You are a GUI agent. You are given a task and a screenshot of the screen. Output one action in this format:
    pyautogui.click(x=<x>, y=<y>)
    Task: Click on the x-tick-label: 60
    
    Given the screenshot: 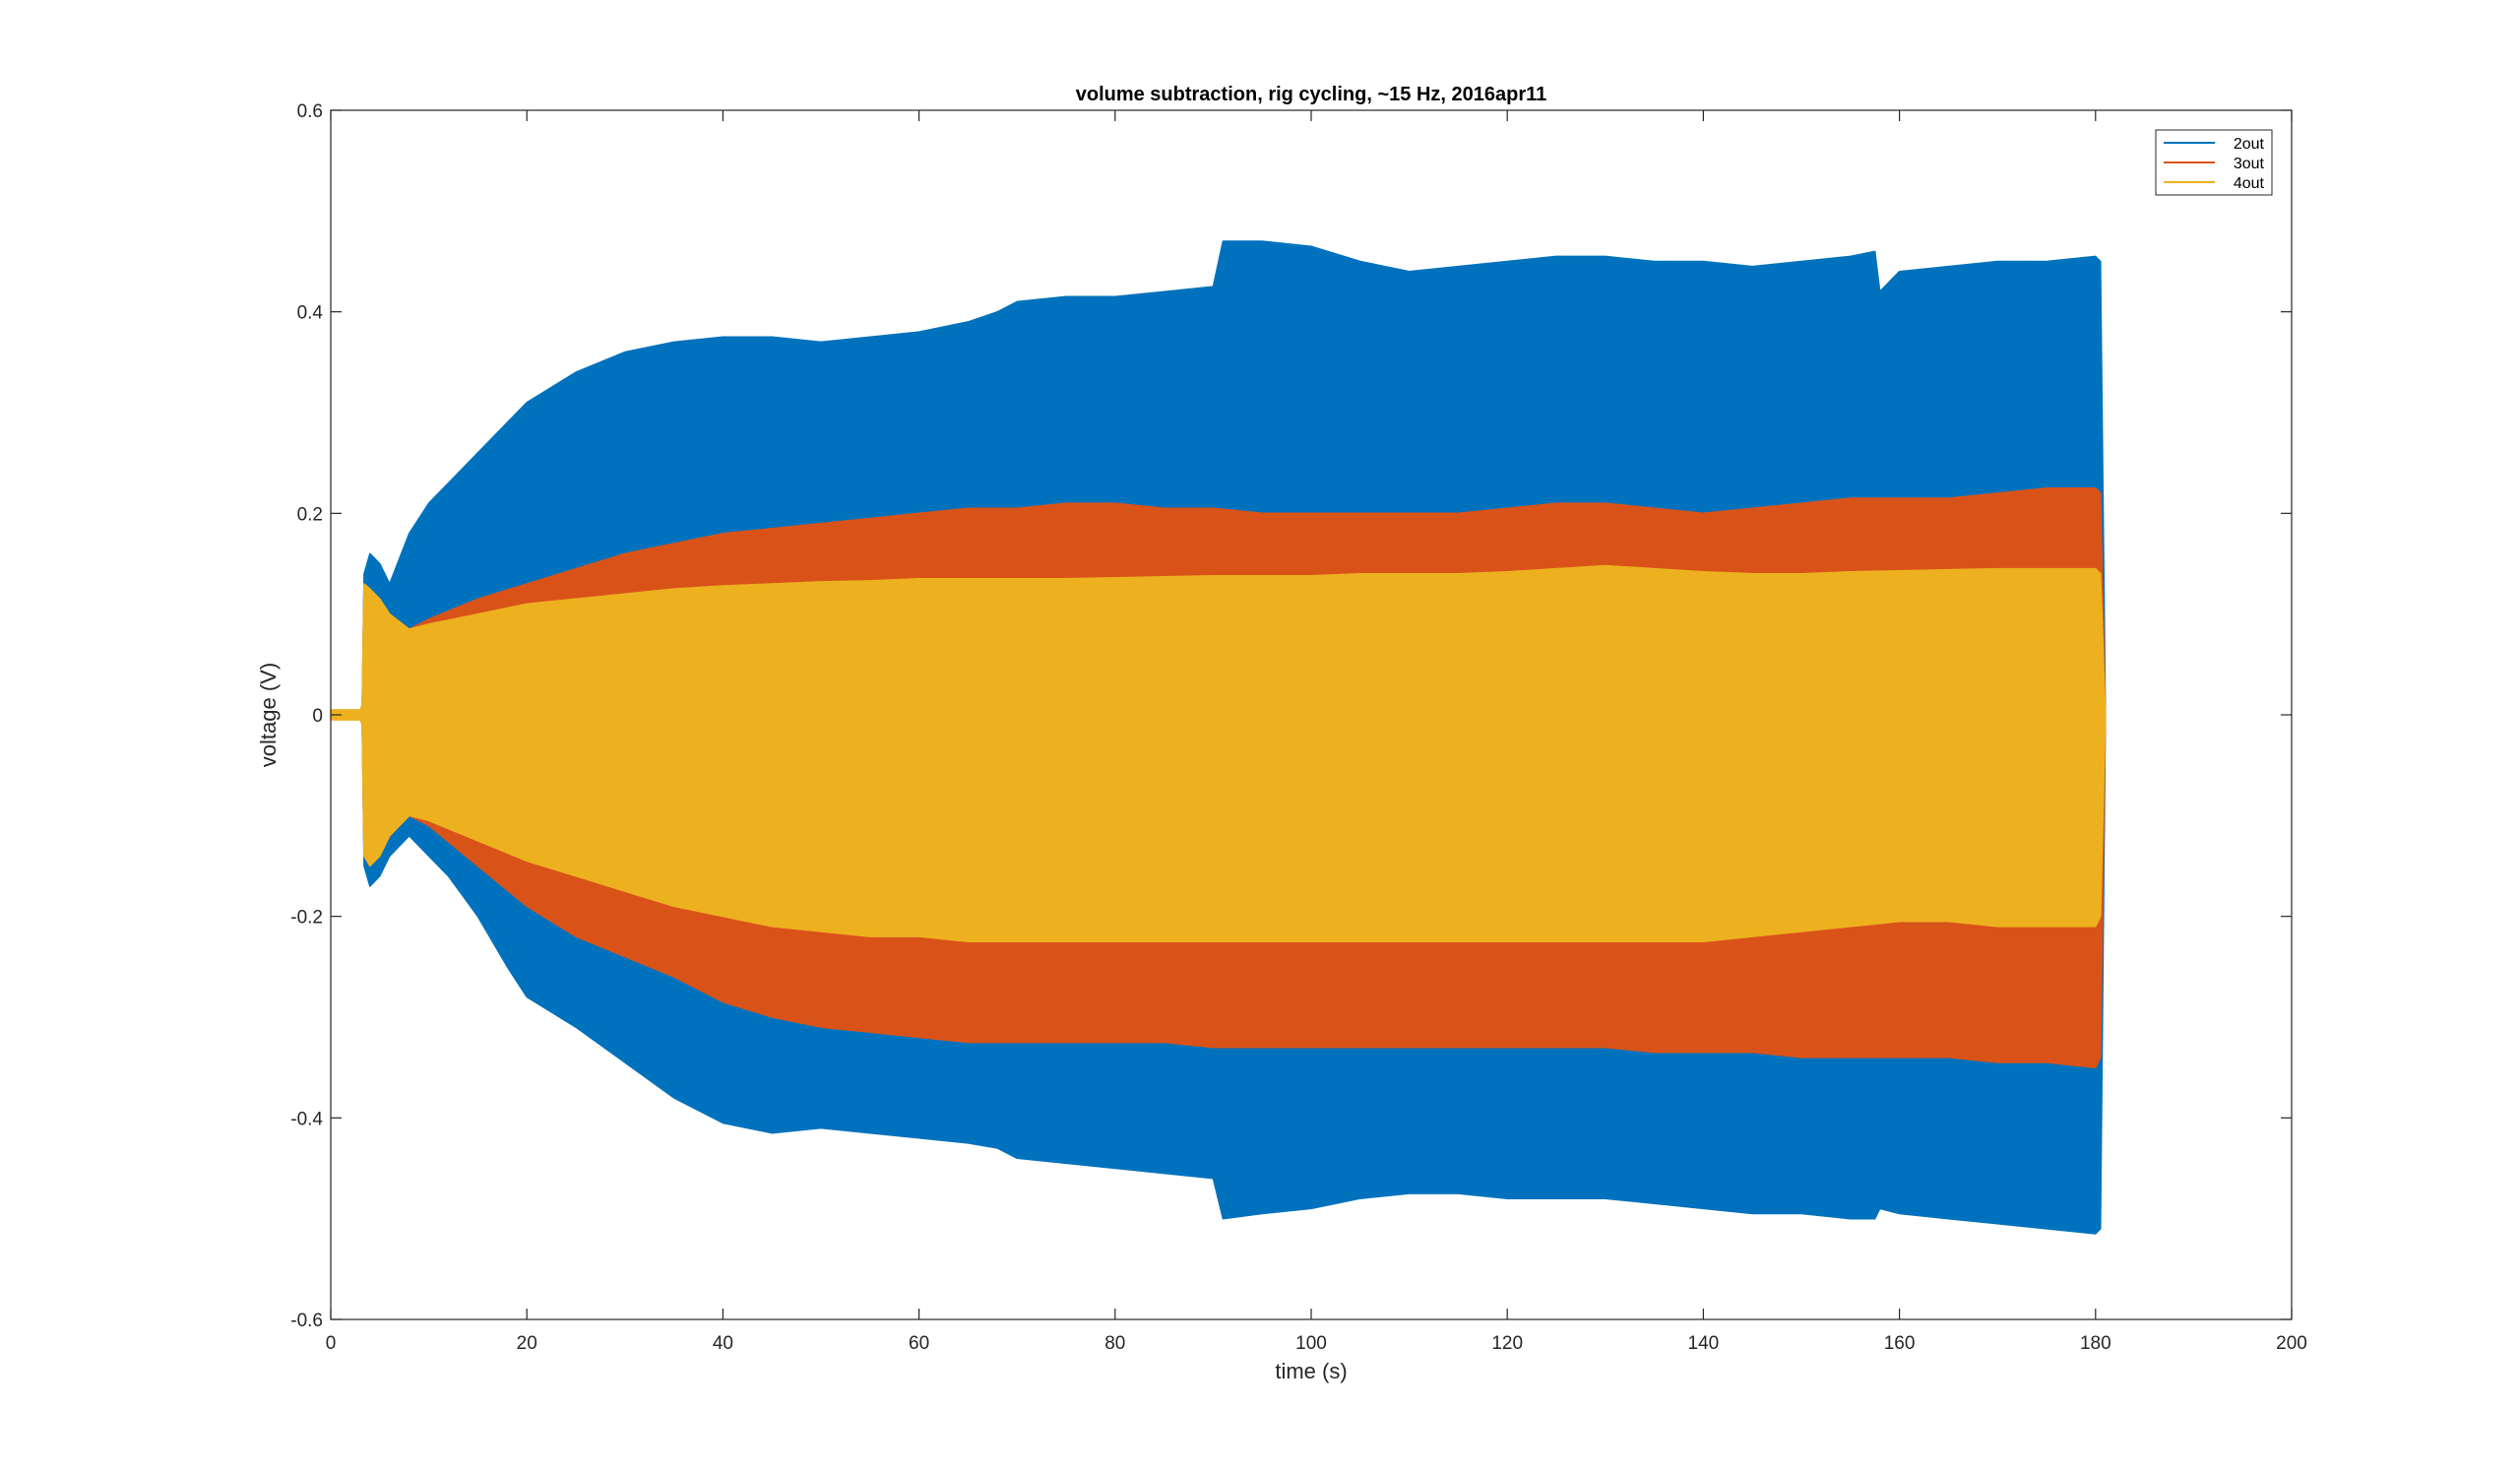 What is the action you would take?
    pyautogui.click(x=919, y=1344)
    